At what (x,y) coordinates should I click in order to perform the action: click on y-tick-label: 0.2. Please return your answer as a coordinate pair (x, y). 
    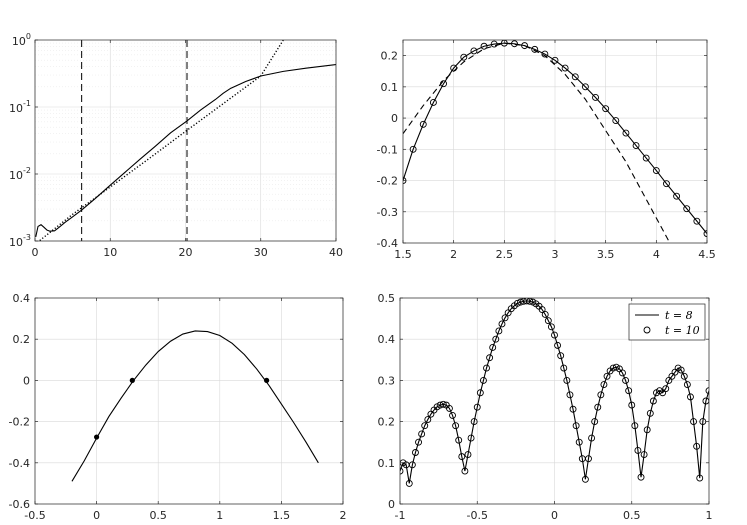
    Looking at the image, I should click on (390, 56).